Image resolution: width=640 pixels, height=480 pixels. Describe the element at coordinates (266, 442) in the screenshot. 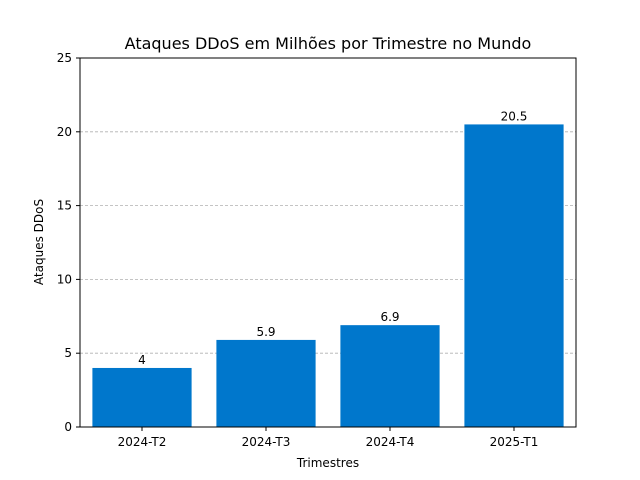

I see `x-tick-label: 2024-T3` at that location.